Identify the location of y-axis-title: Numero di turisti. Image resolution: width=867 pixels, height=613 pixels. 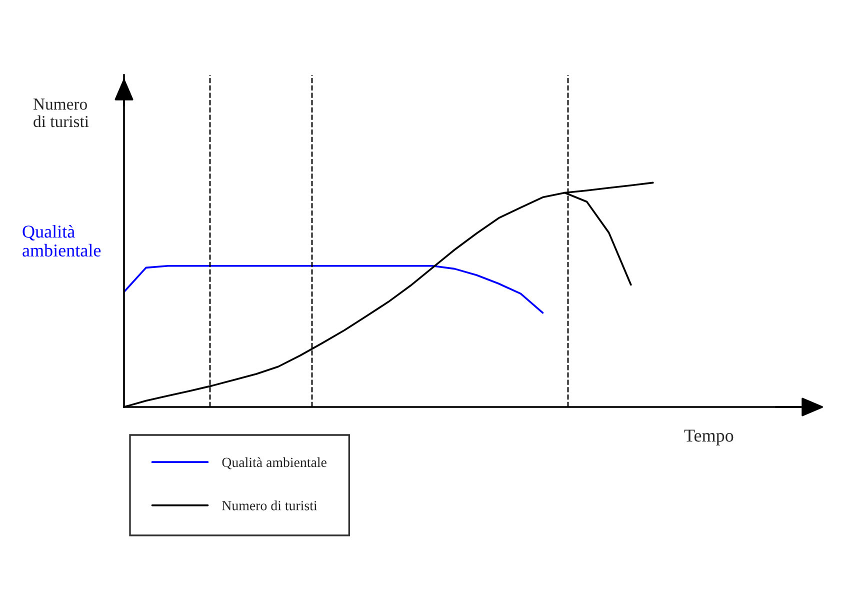
(61, 113).